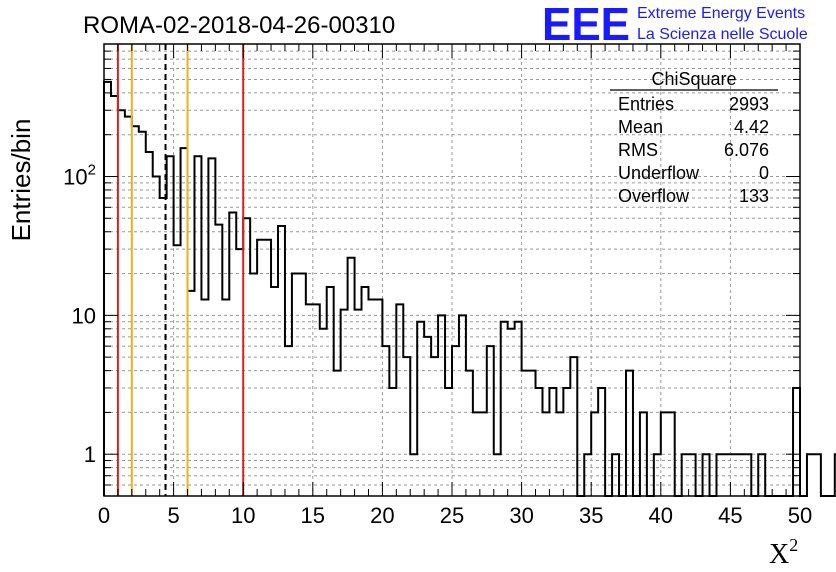  Describe the element at coordinates (75, 176) in the screenshot. I see `y-tick-label-base: 10` at that location.